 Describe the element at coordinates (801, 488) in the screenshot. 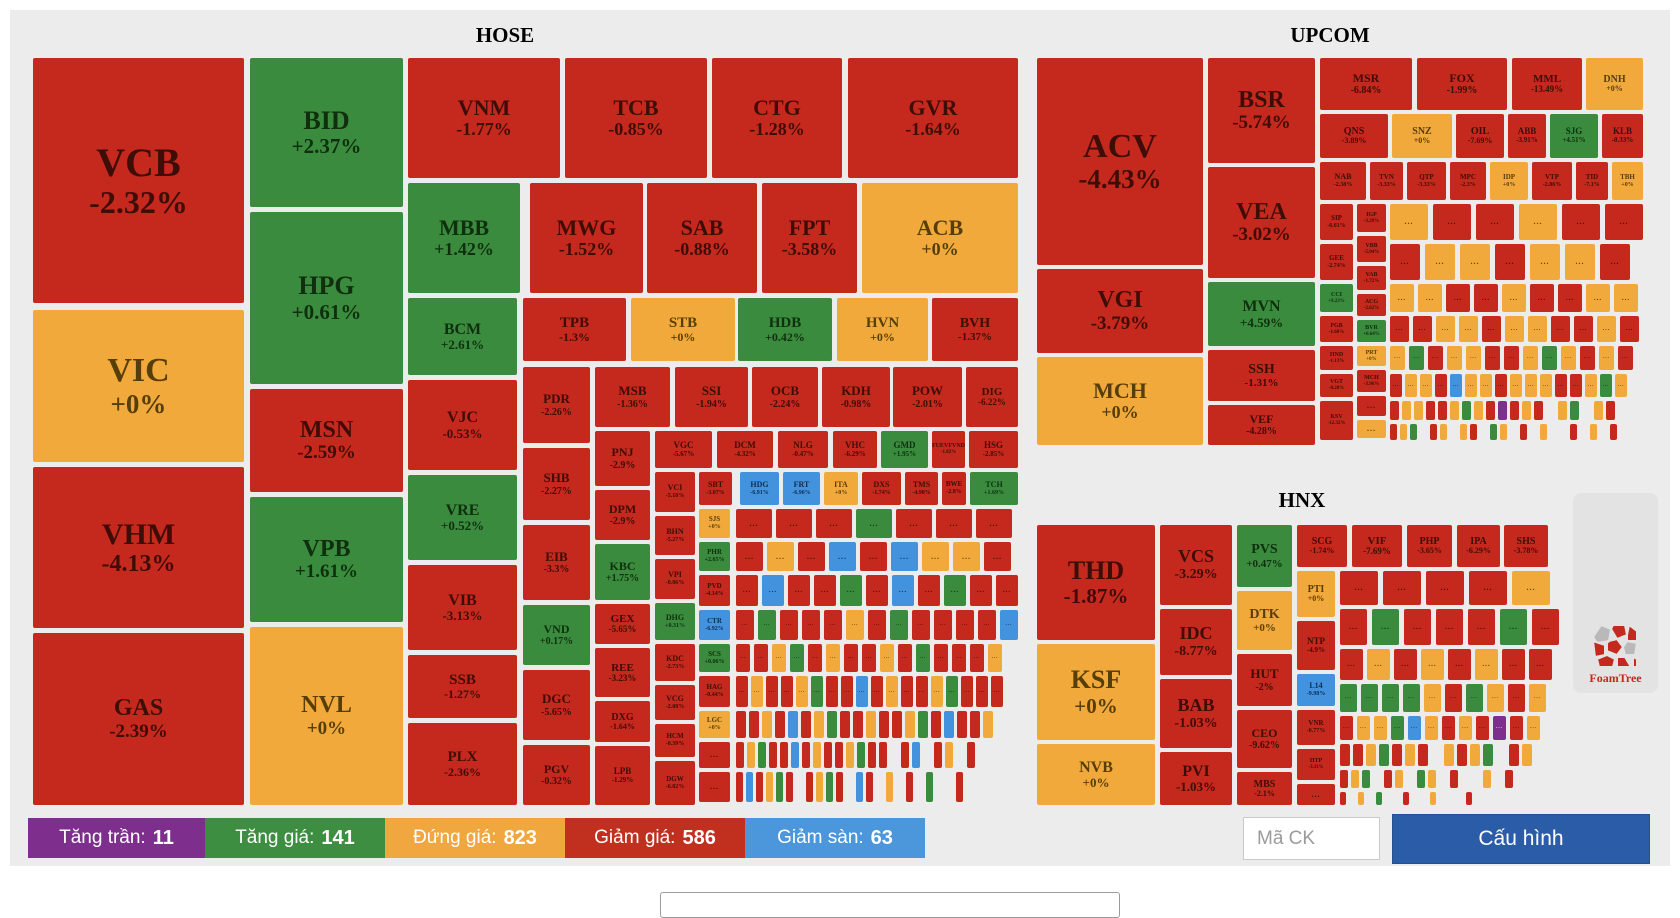

I see `stock-tile-frt: FRT -6.96%` at that location.